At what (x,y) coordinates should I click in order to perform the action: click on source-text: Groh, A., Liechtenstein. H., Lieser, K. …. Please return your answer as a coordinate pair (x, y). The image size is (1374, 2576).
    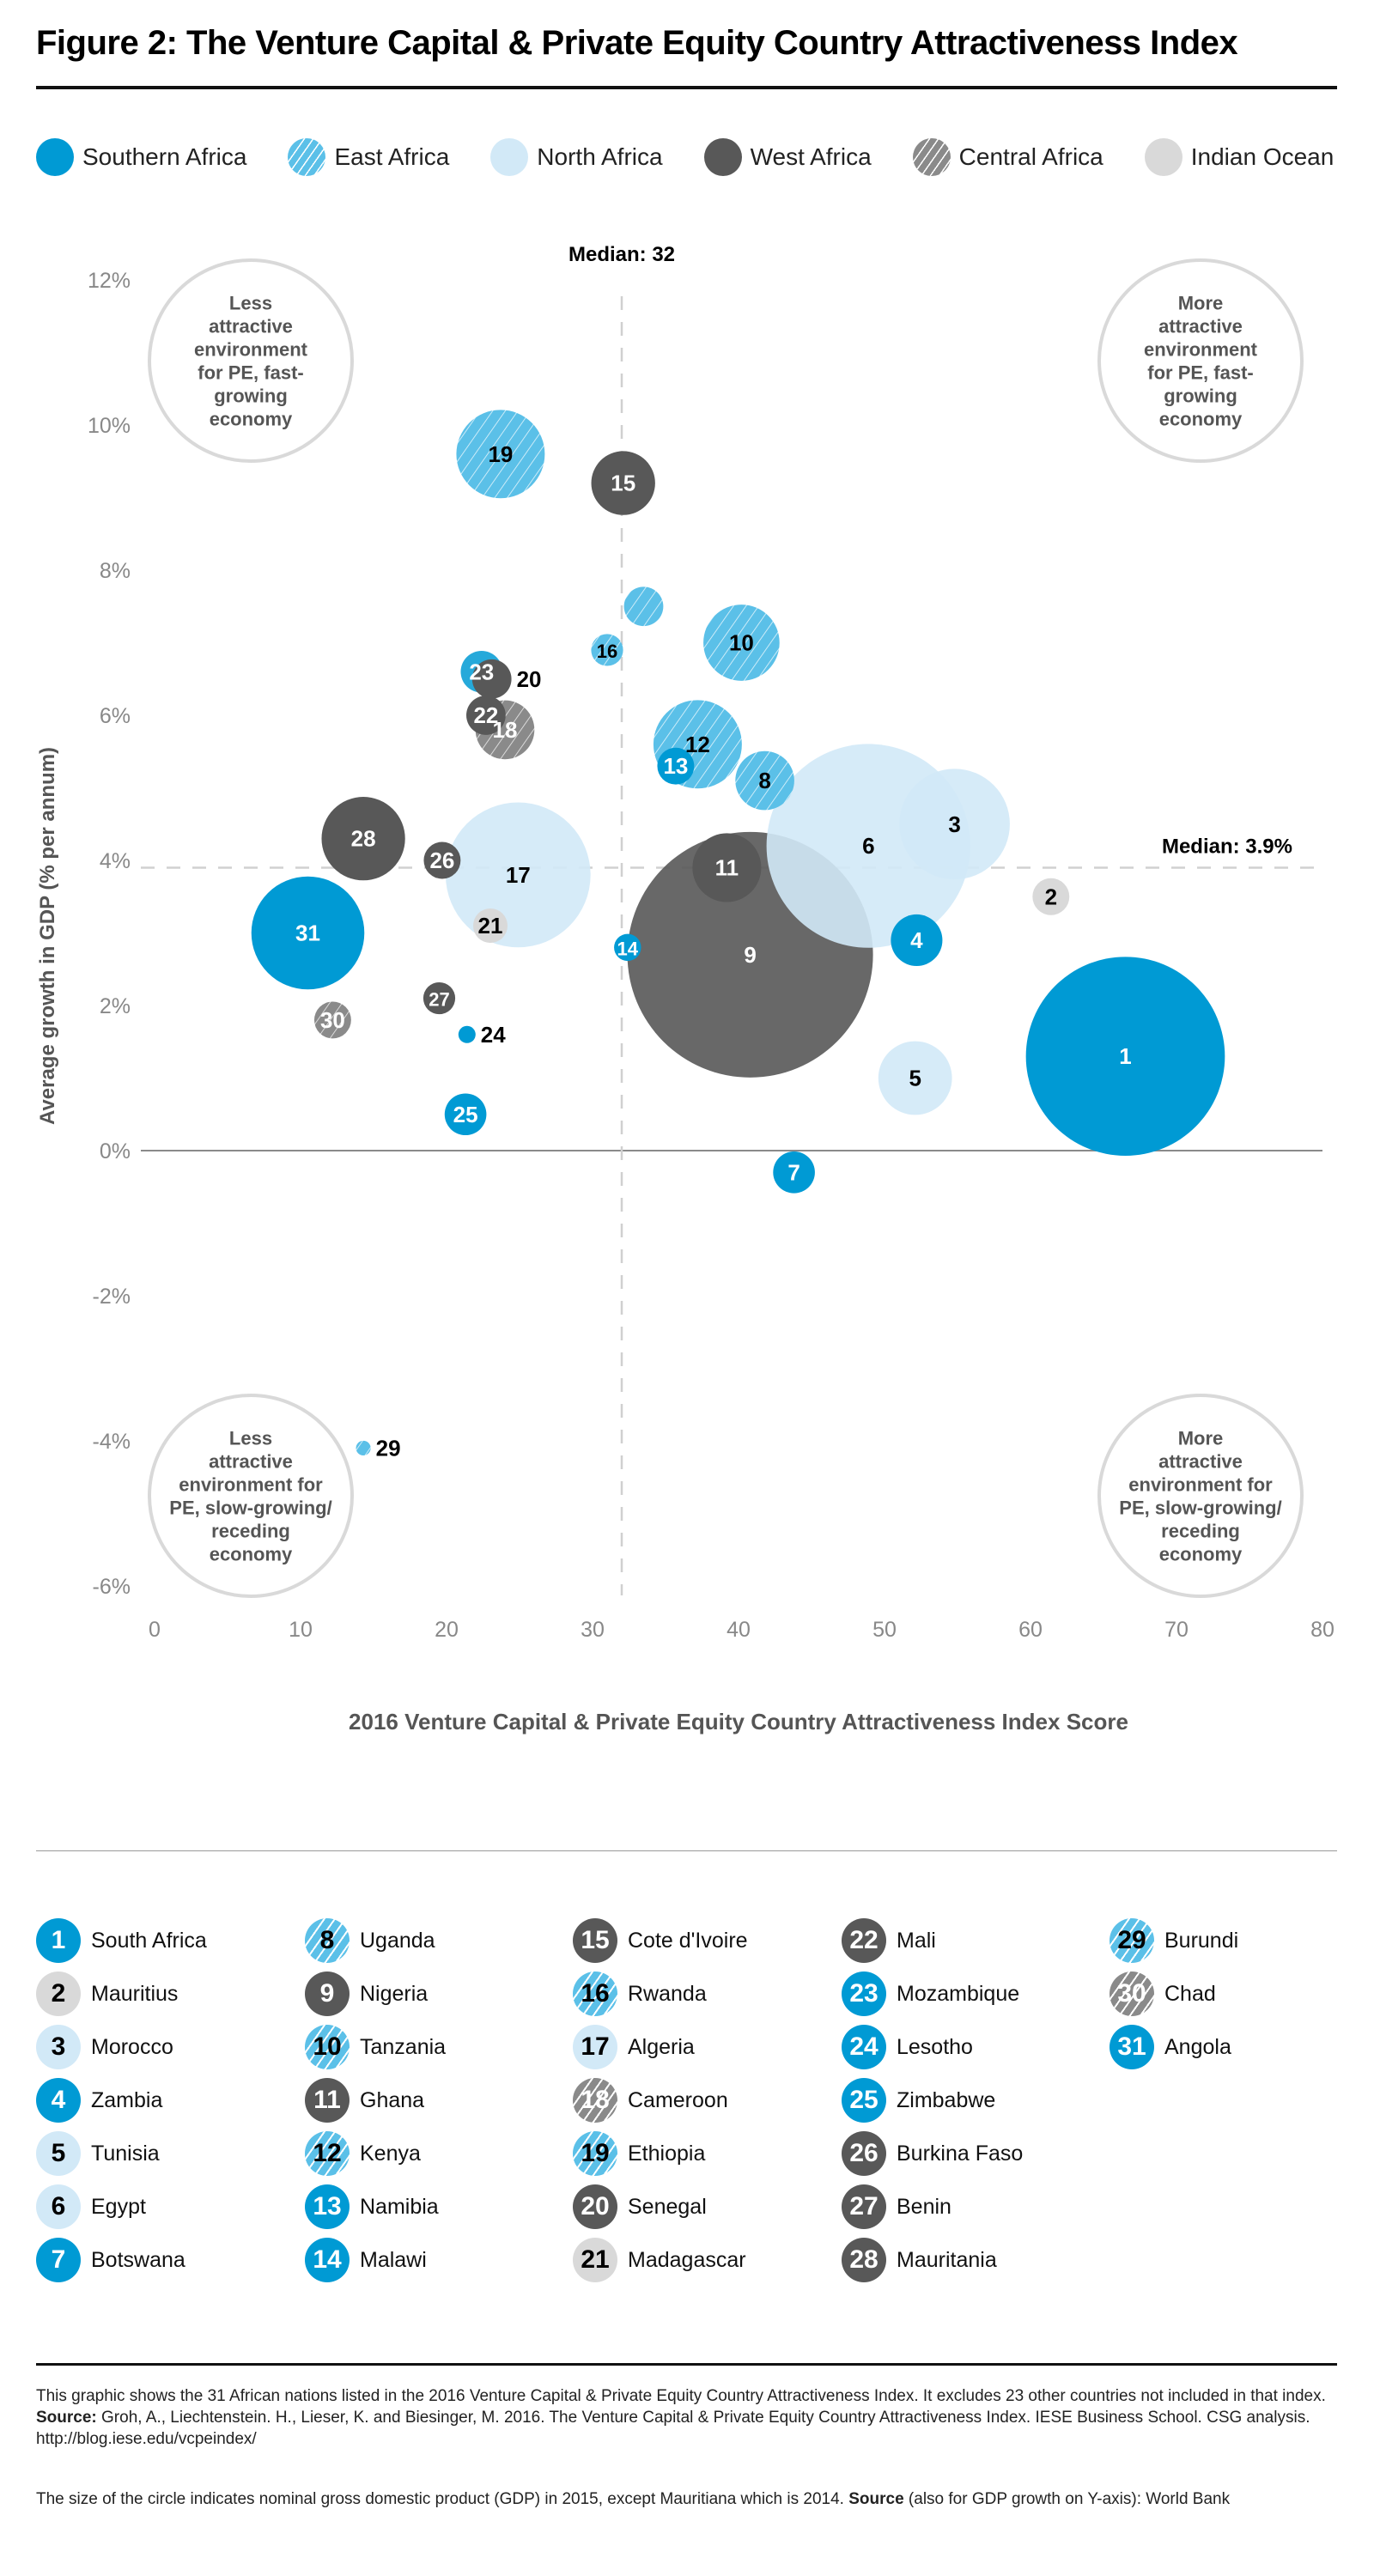
    Looking at the image, I should click on (703, 2418).